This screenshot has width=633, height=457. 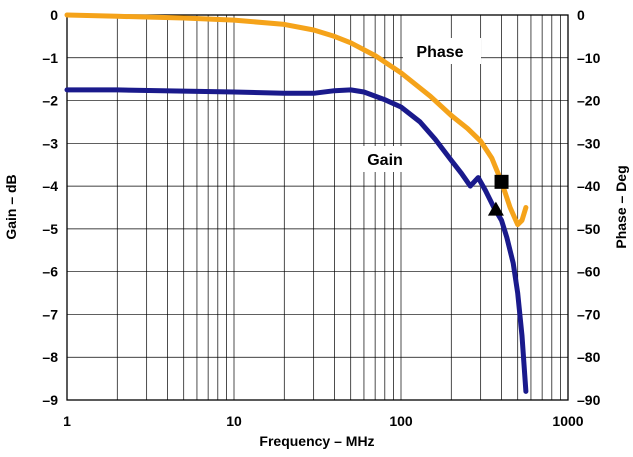 I want to click on y-left-tick-label: –2, so click(x=50, y=101).